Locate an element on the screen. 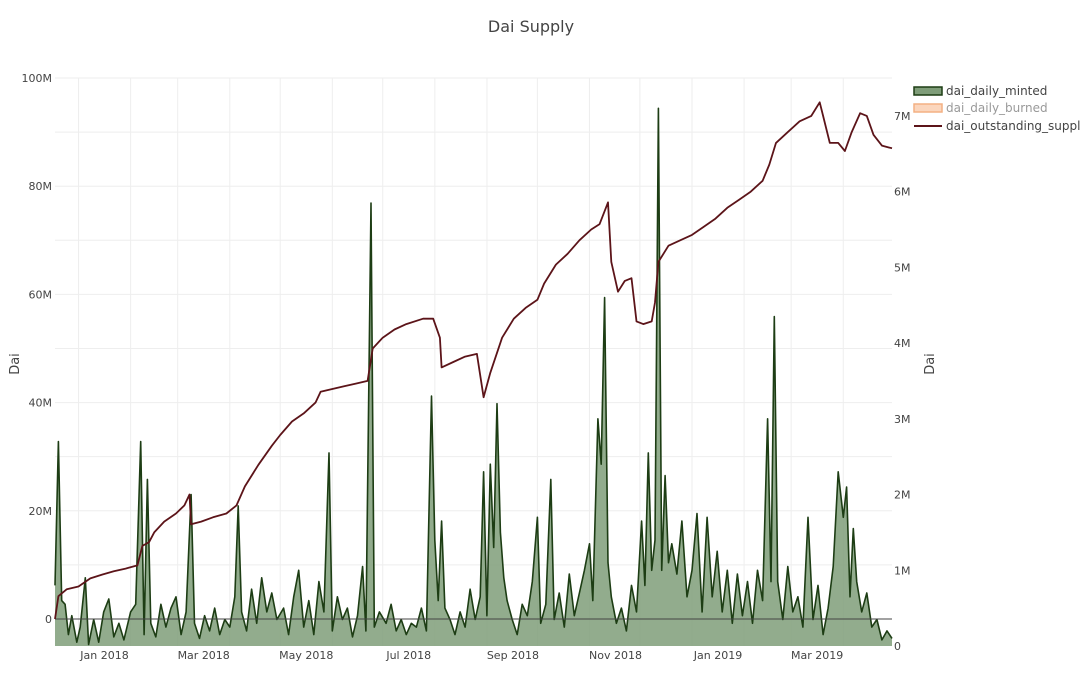 The width and height of the screenshot is (1080, 677). x-tick-label: Mar 2018 is located at coordinates (204, 655).